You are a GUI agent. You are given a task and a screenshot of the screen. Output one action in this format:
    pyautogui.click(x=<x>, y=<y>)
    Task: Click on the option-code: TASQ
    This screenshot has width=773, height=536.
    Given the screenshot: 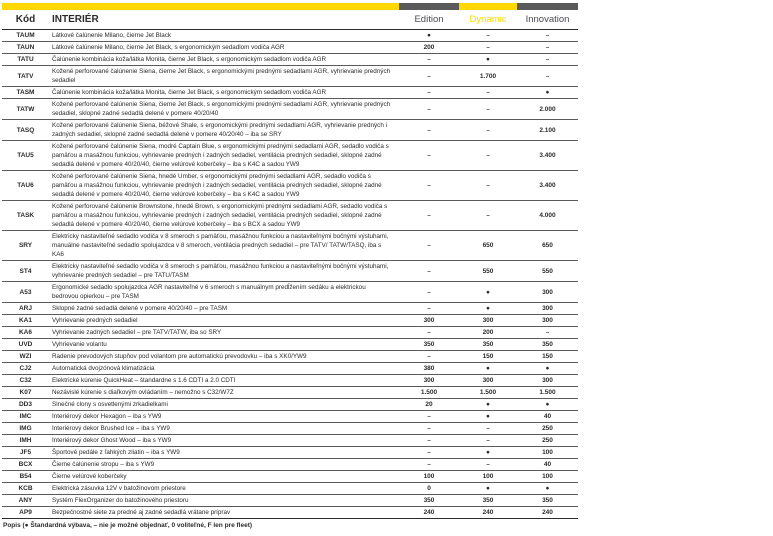 What is the action you would take?
    pyautogui.click(x=25, y=130)
    